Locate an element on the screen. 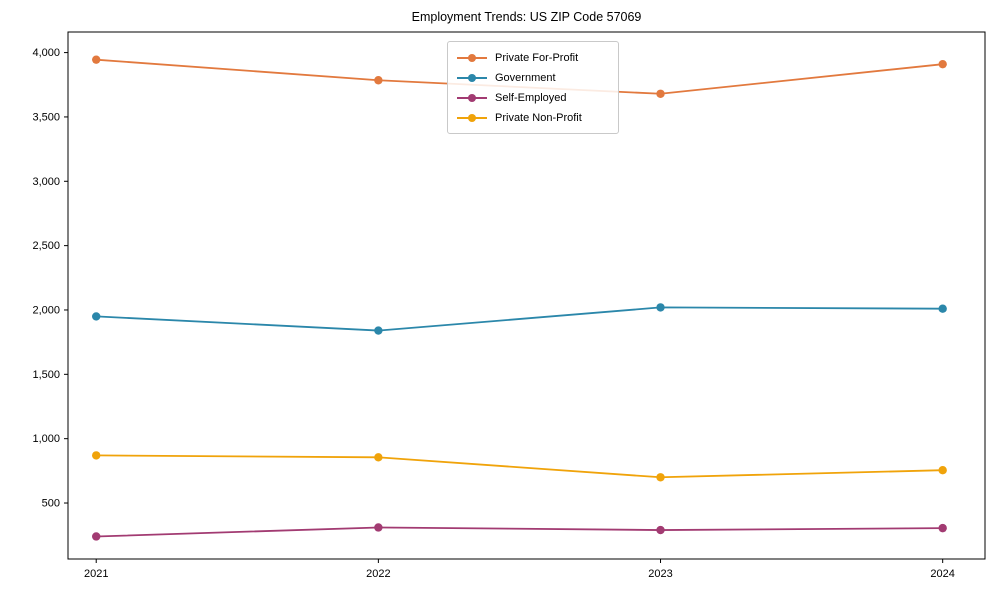 The image size is (1000, 600). legend-entry: Government is located at coordinates (532, 77).